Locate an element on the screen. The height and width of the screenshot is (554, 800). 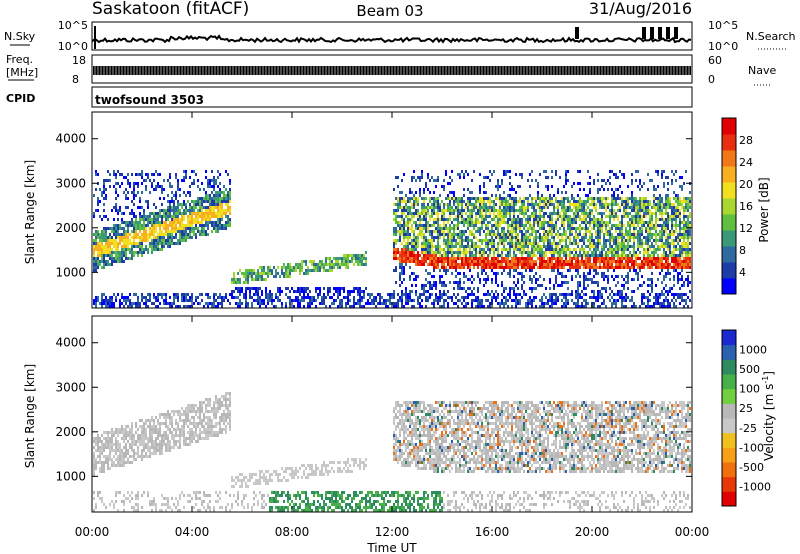
cpid-program: twofsound 3503 is located at coordinates (149, 100).